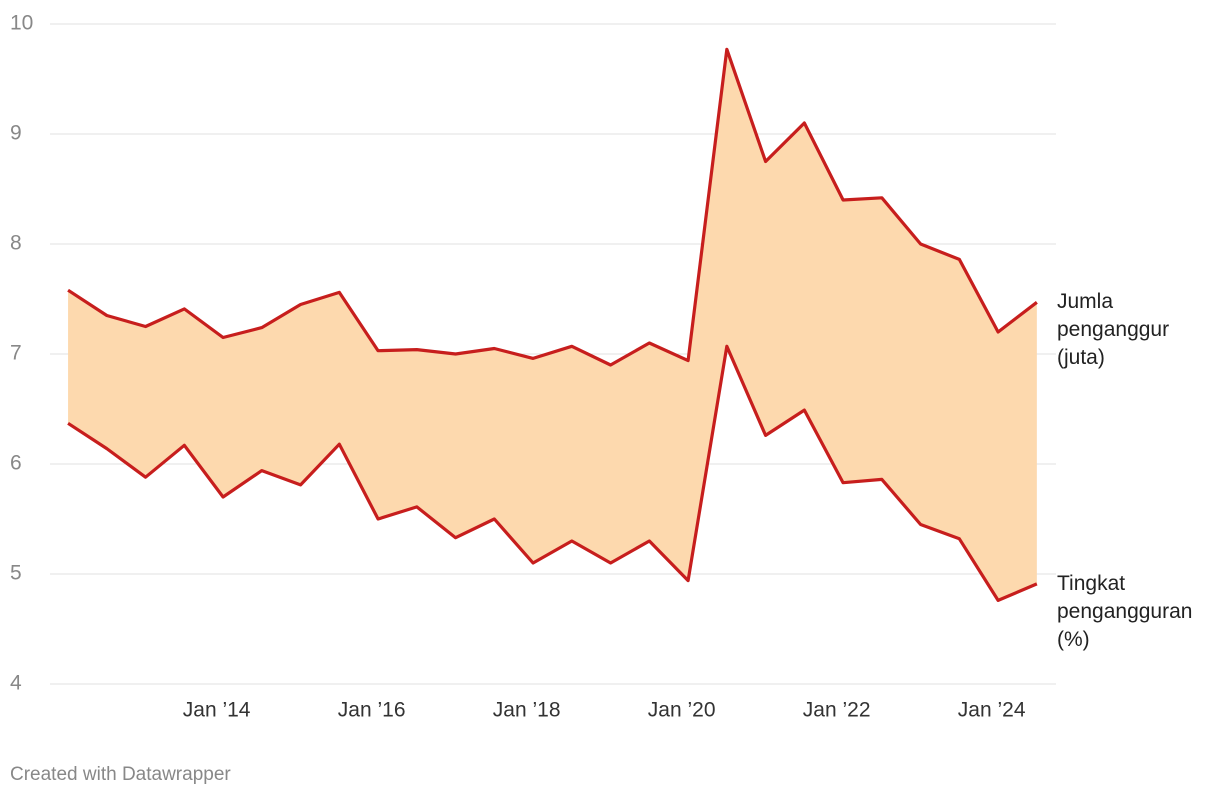 Image resolution: width=1220 pixels, height=800 pixels. What do you see at coordinates (16, 353) in the screenshot?
I see `y-tick-label: 7` at bounding box center [16, 353].